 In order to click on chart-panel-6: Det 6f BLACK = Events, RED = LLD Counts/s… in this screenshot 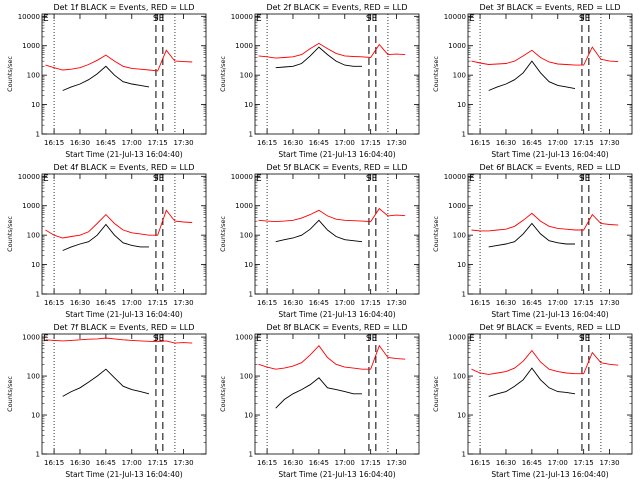, I will do `click(532, 241)`.